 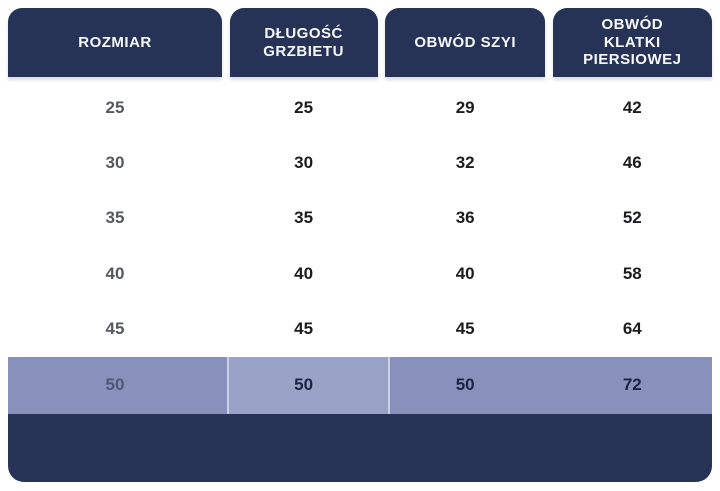 I want to click on table-cell: 42, so click(x=632, y=107).